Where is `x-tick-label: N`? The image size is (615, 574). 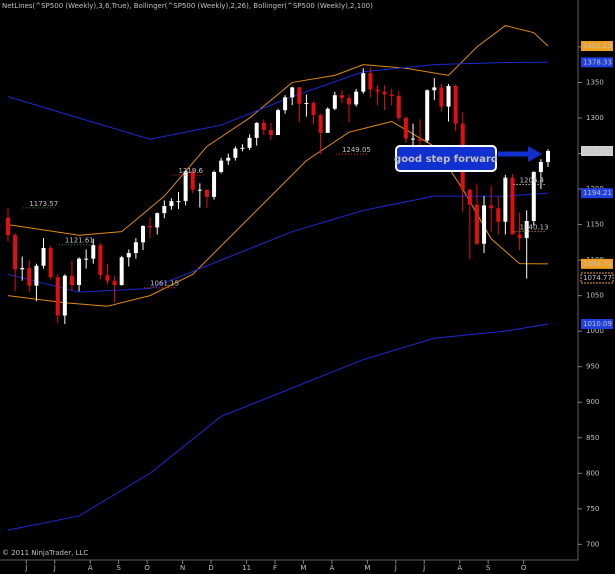
x-tick-label: N is located at coordinates (182, 568).